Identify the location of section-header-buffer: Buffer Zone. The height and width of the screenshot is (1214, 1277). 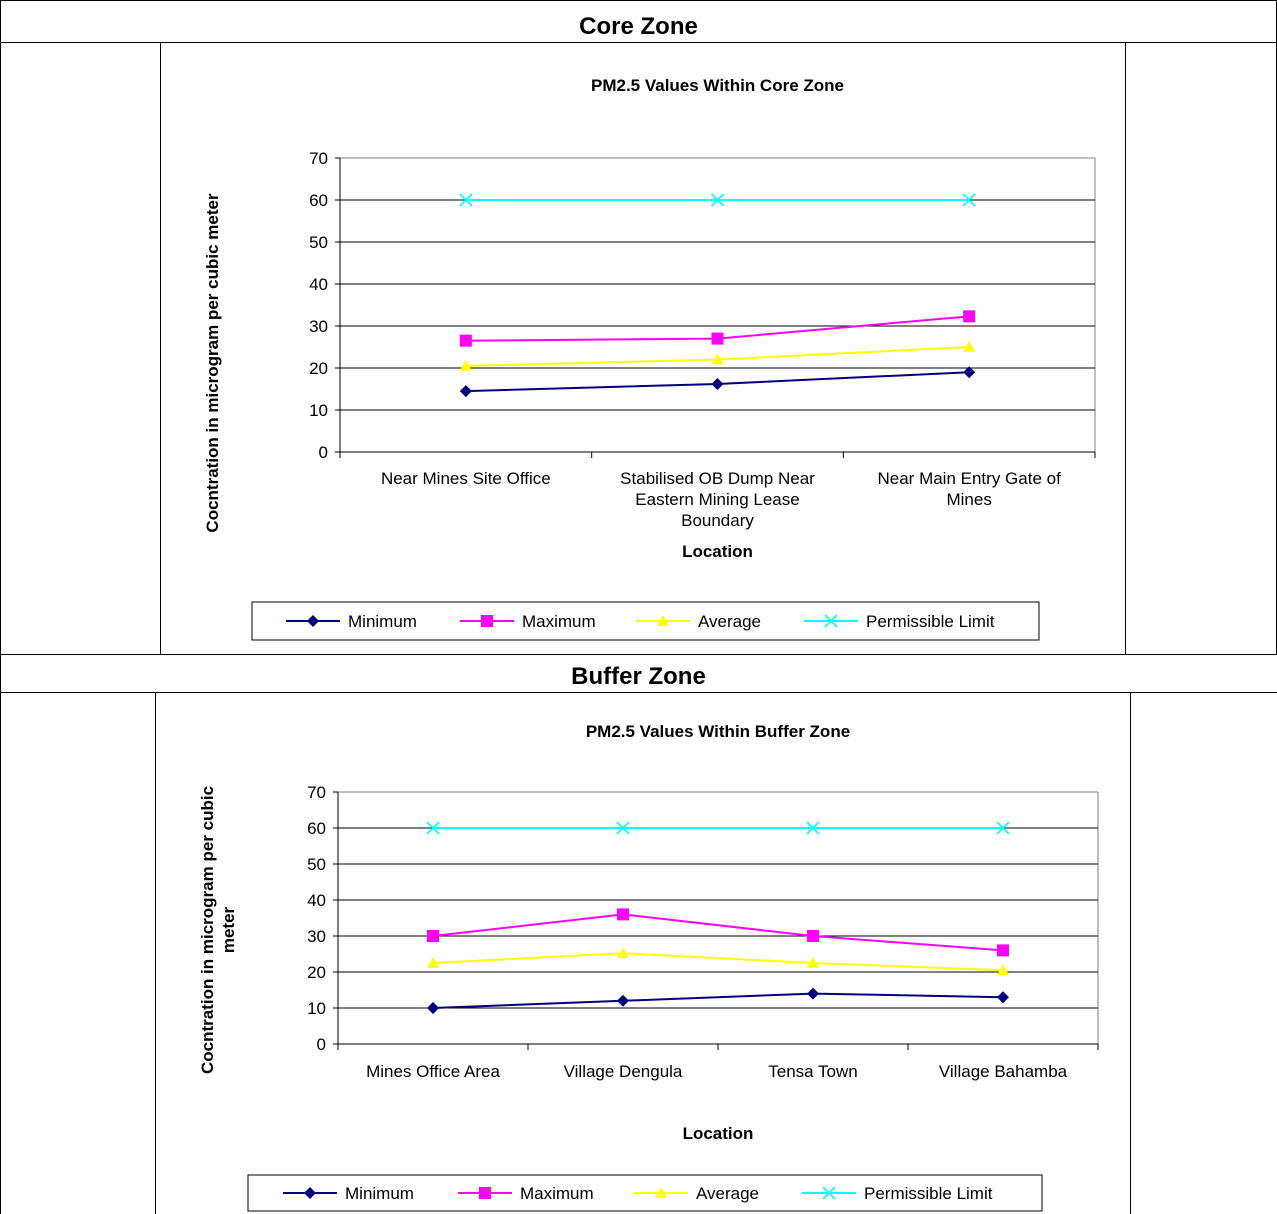
(638, 676).